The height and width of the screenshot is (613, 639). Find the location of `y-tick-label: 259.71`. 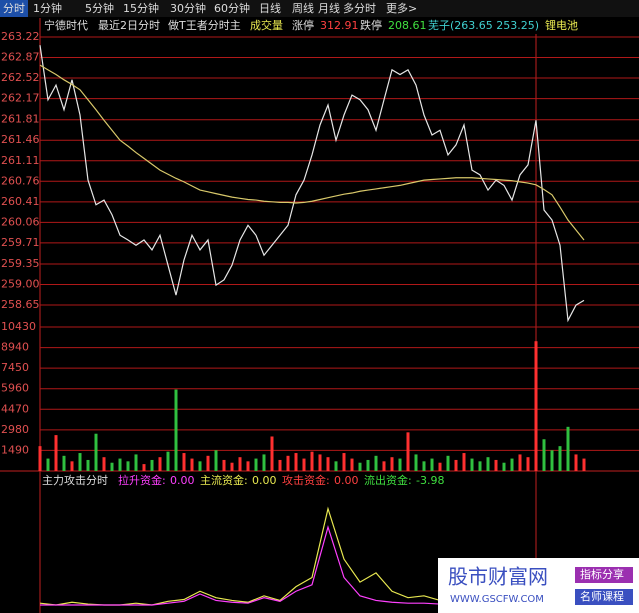

y-tick-label: 259.71 is located at coordinates (20, 242).